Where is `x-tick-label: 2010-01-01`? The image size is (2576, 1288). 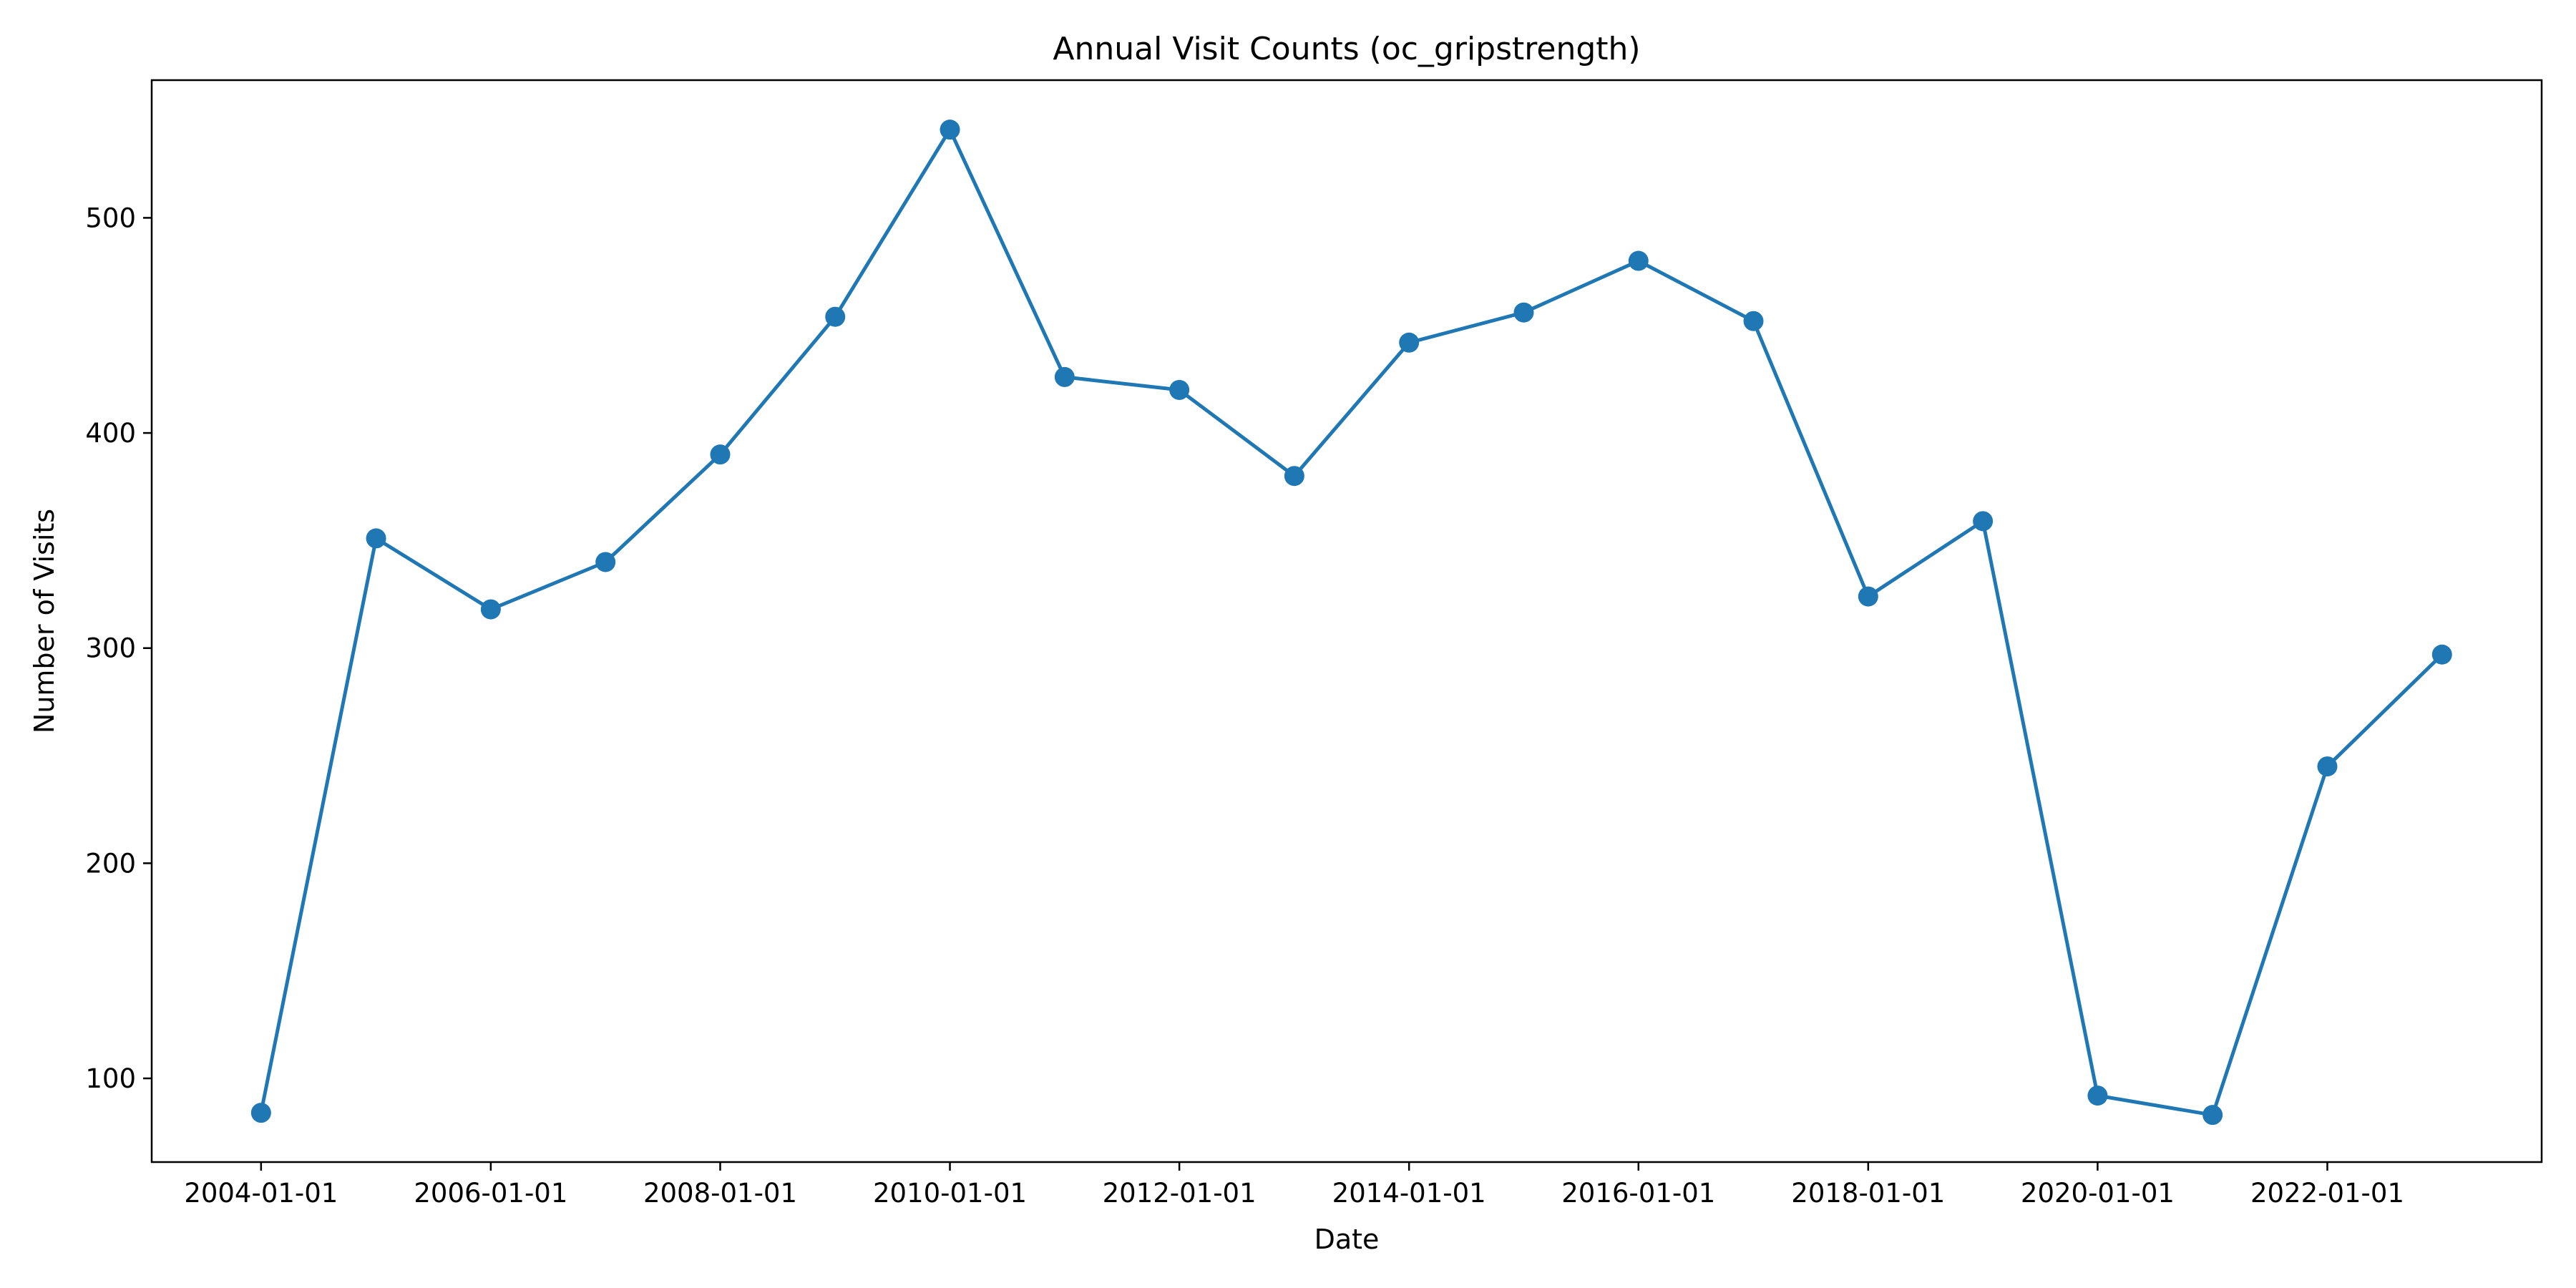
x-tick-label: 2010-01-01 is located at coordinates (950, 1193).